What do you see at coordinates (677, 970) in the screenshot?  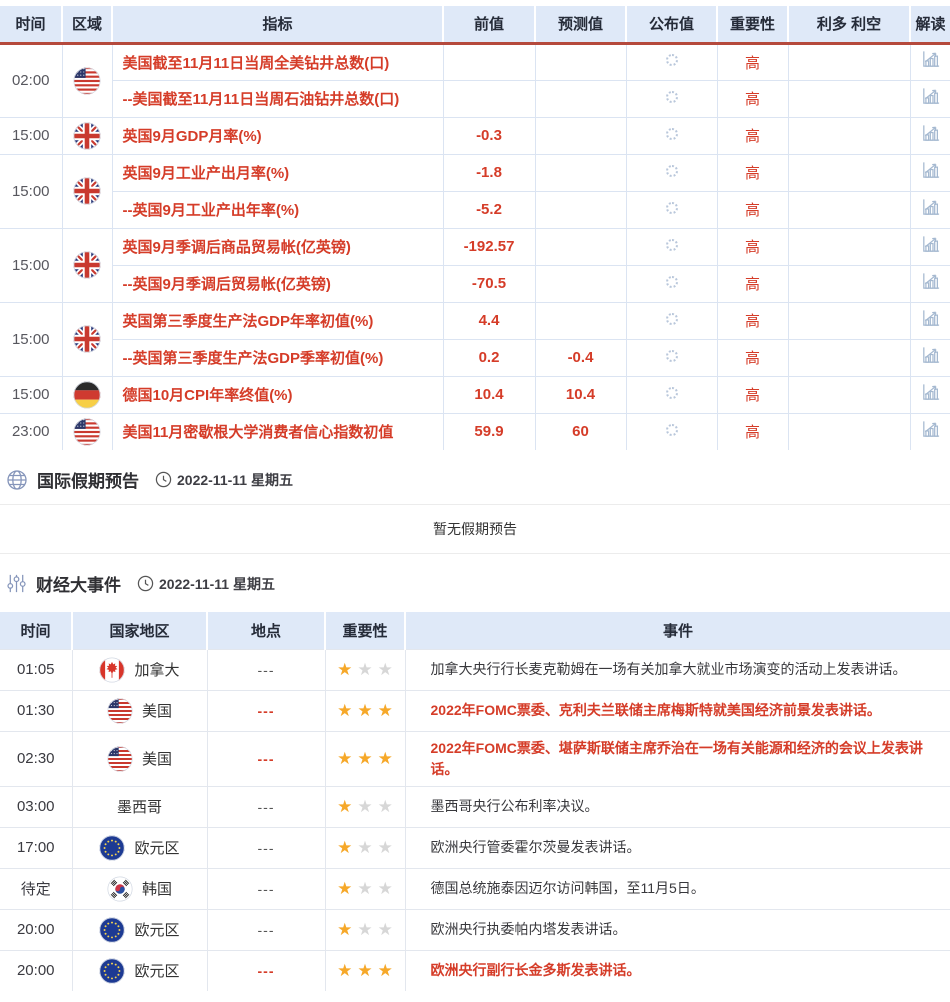 I see `event-text: 欧洲央行副行长金多斯发表讲话。` at bounding box center [677, 970].